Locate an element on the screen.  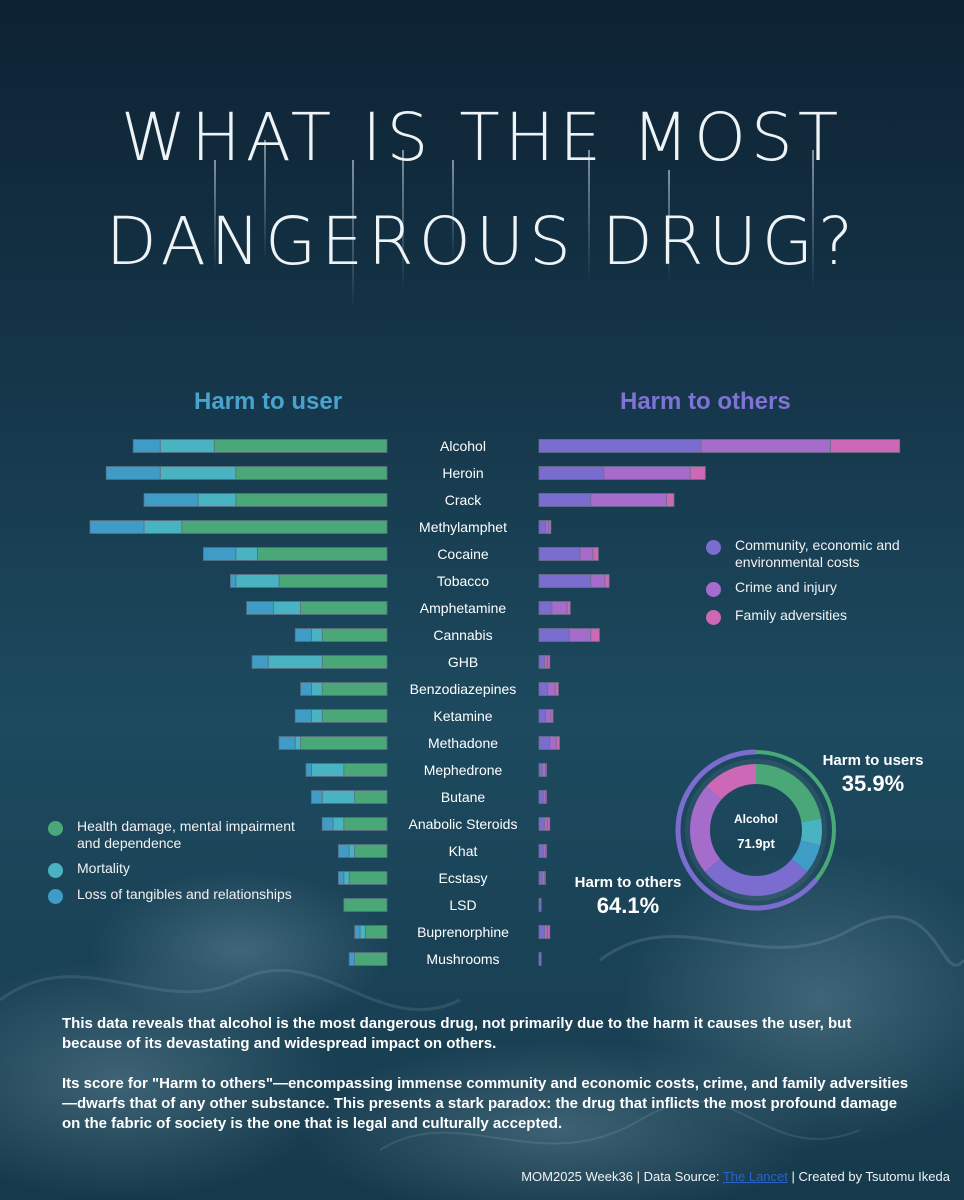
others-bar-anabolic-steroids-s0 is located at coordinates (541, 824).